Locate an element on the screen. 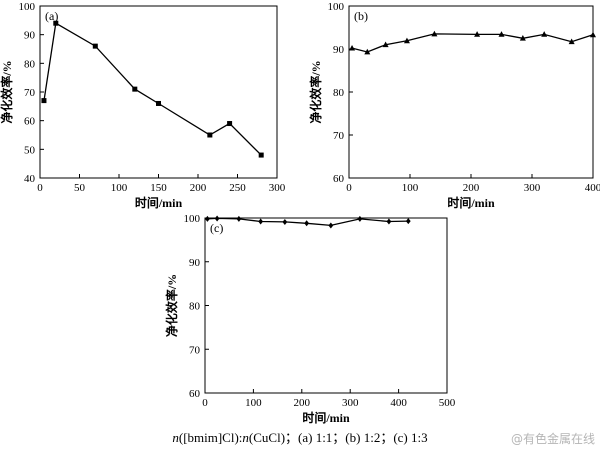 This screenshot has width=600, height=451. series-line-c is located at coordinates (308, 222).